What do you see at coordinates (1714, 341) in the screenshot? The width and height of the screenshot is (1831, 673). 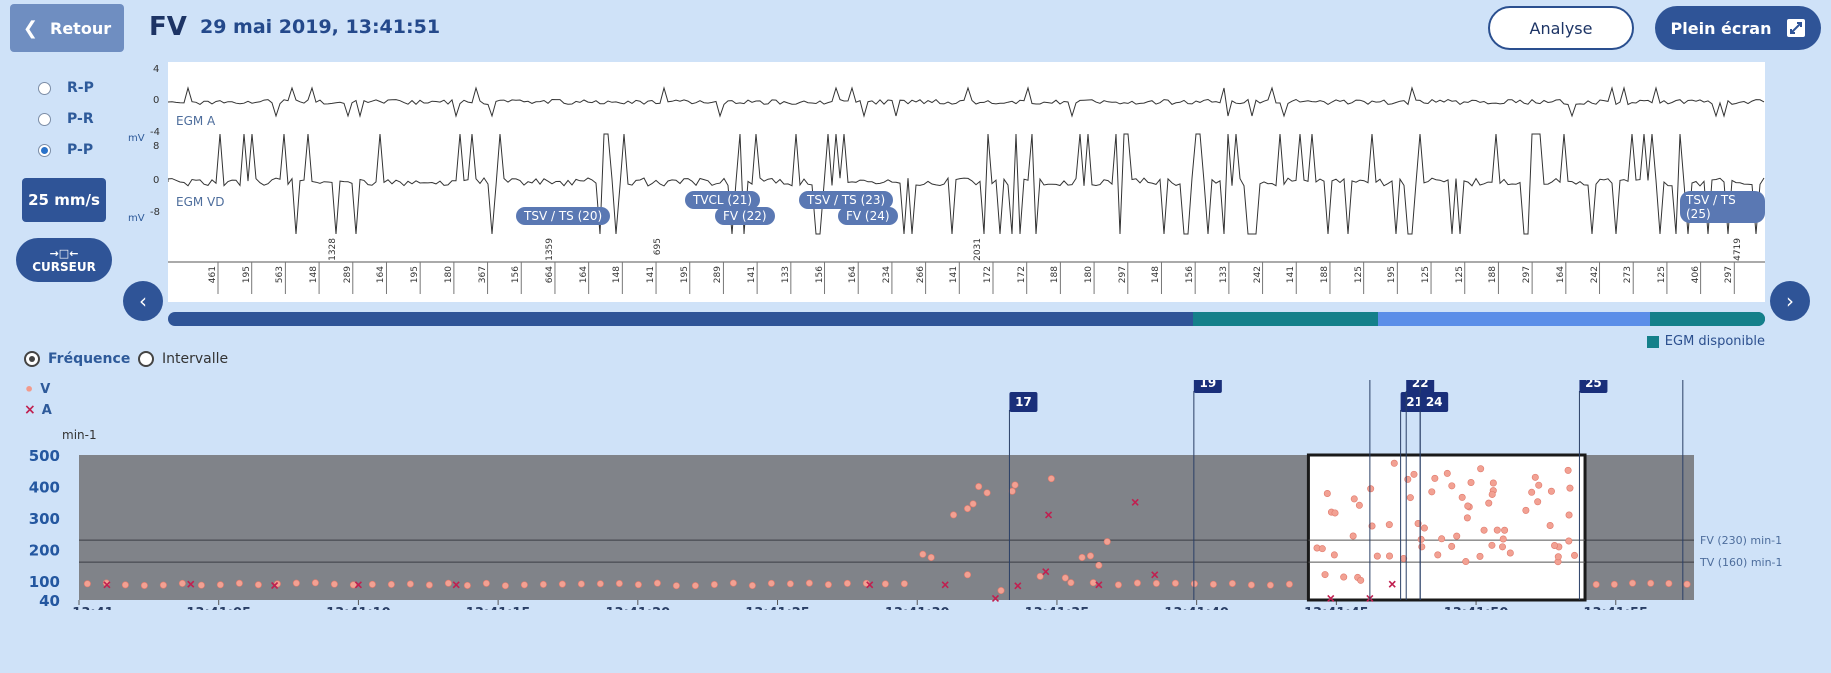 I see `egm-available-label: EGM disponible` at bounding box center [1714, 341].